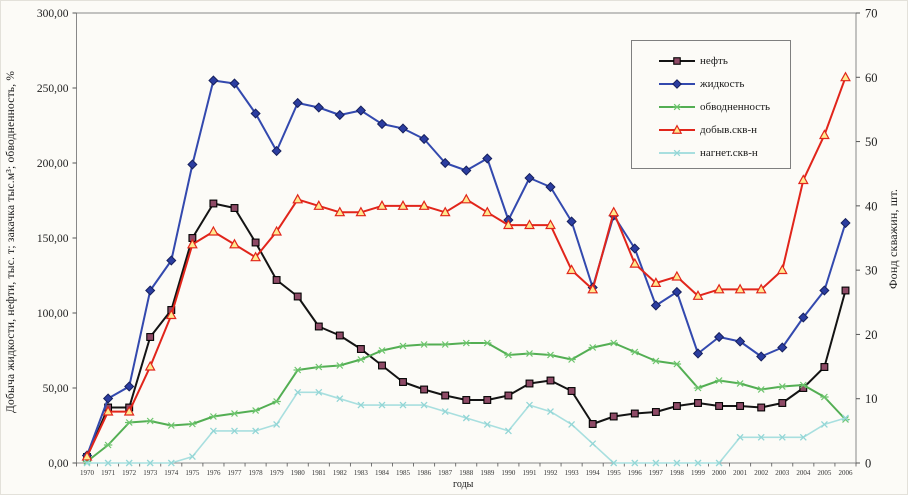  What do you see at coordinates (235, 473) in the screenshot?
I see `x-tick-label: 1977` at bounding box center [235, 473].